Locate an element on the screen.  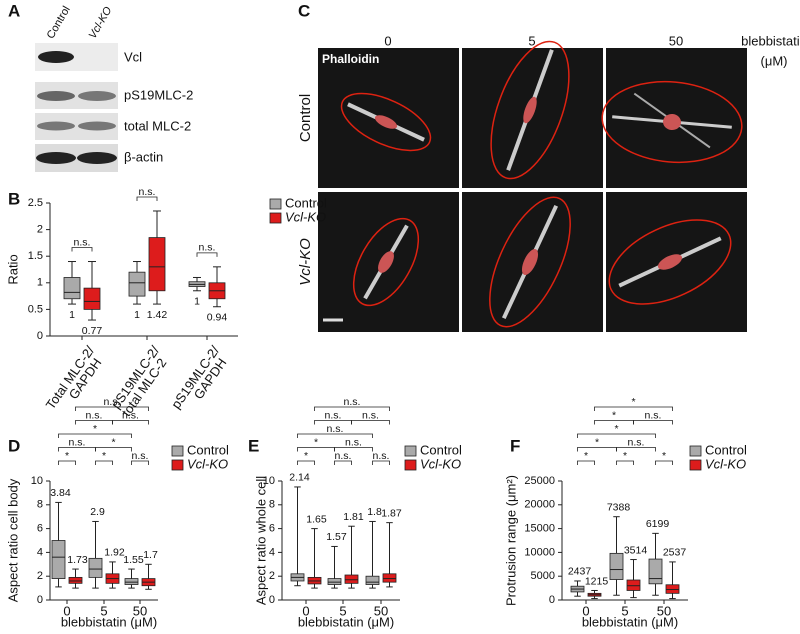
column-label: 50 is located at coordinates (676, 40).